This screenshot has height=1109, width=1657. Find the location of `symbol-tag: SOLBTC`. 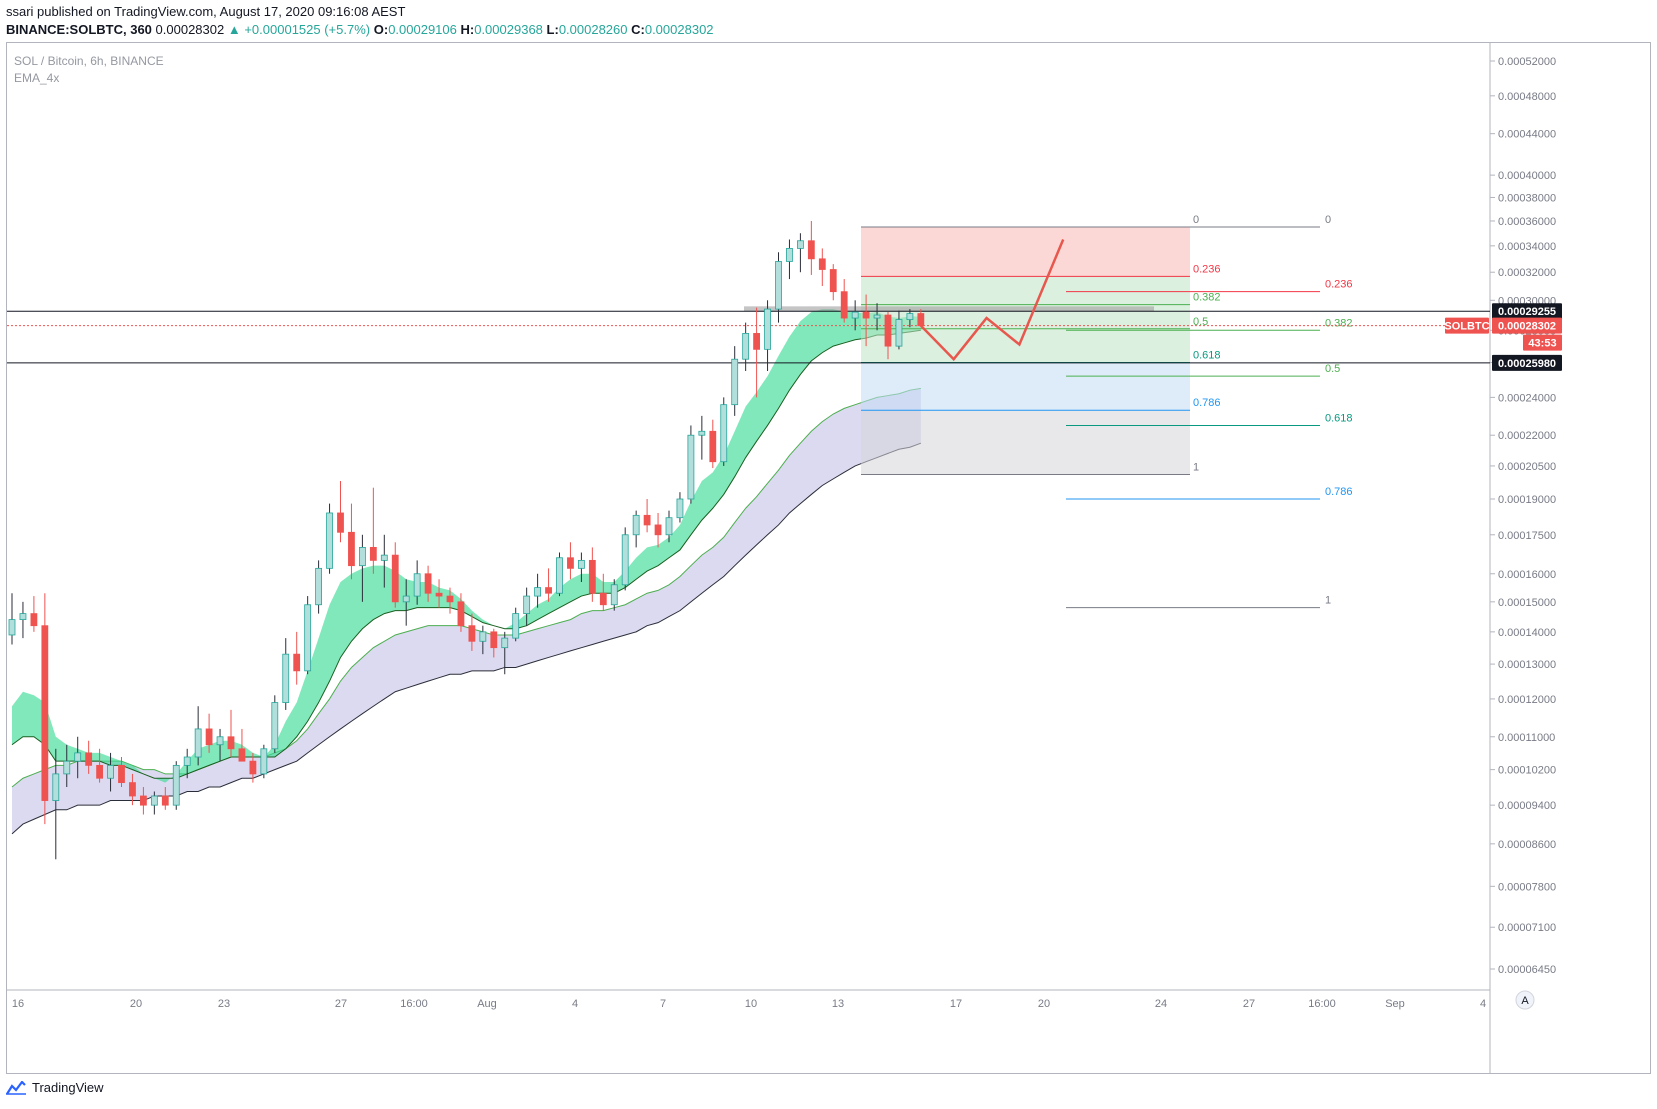

symbol-tag: SOLBTC is located at coordinates (1467, 325).